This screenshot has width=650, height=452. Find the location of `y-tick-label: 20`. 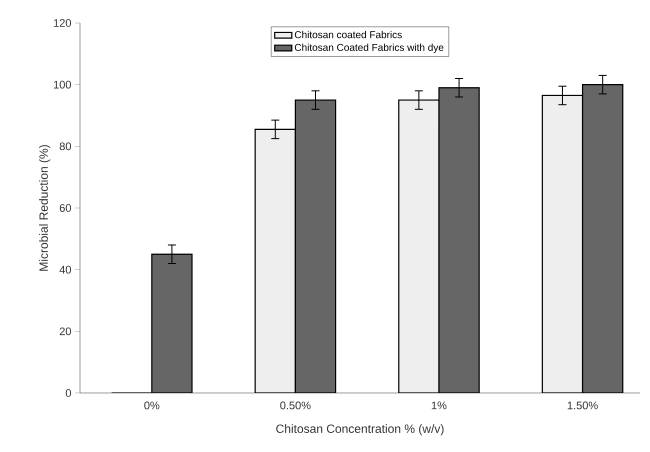

y-tick-label: 20 is located at coordinates (66, 331).